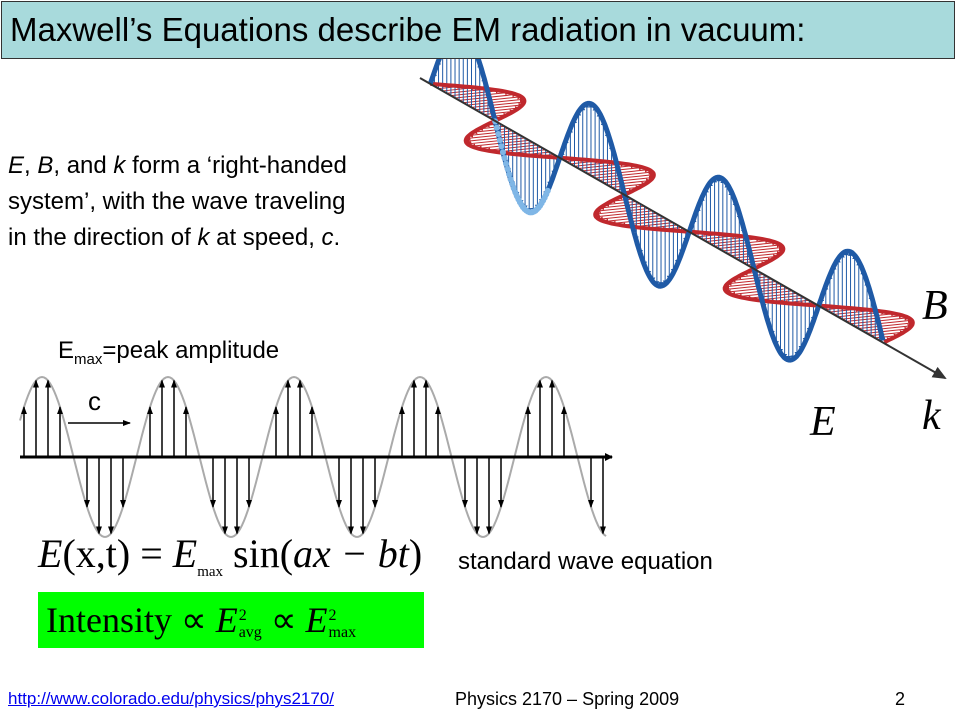  I want to click on text: in the direction of, so click(103, 237).